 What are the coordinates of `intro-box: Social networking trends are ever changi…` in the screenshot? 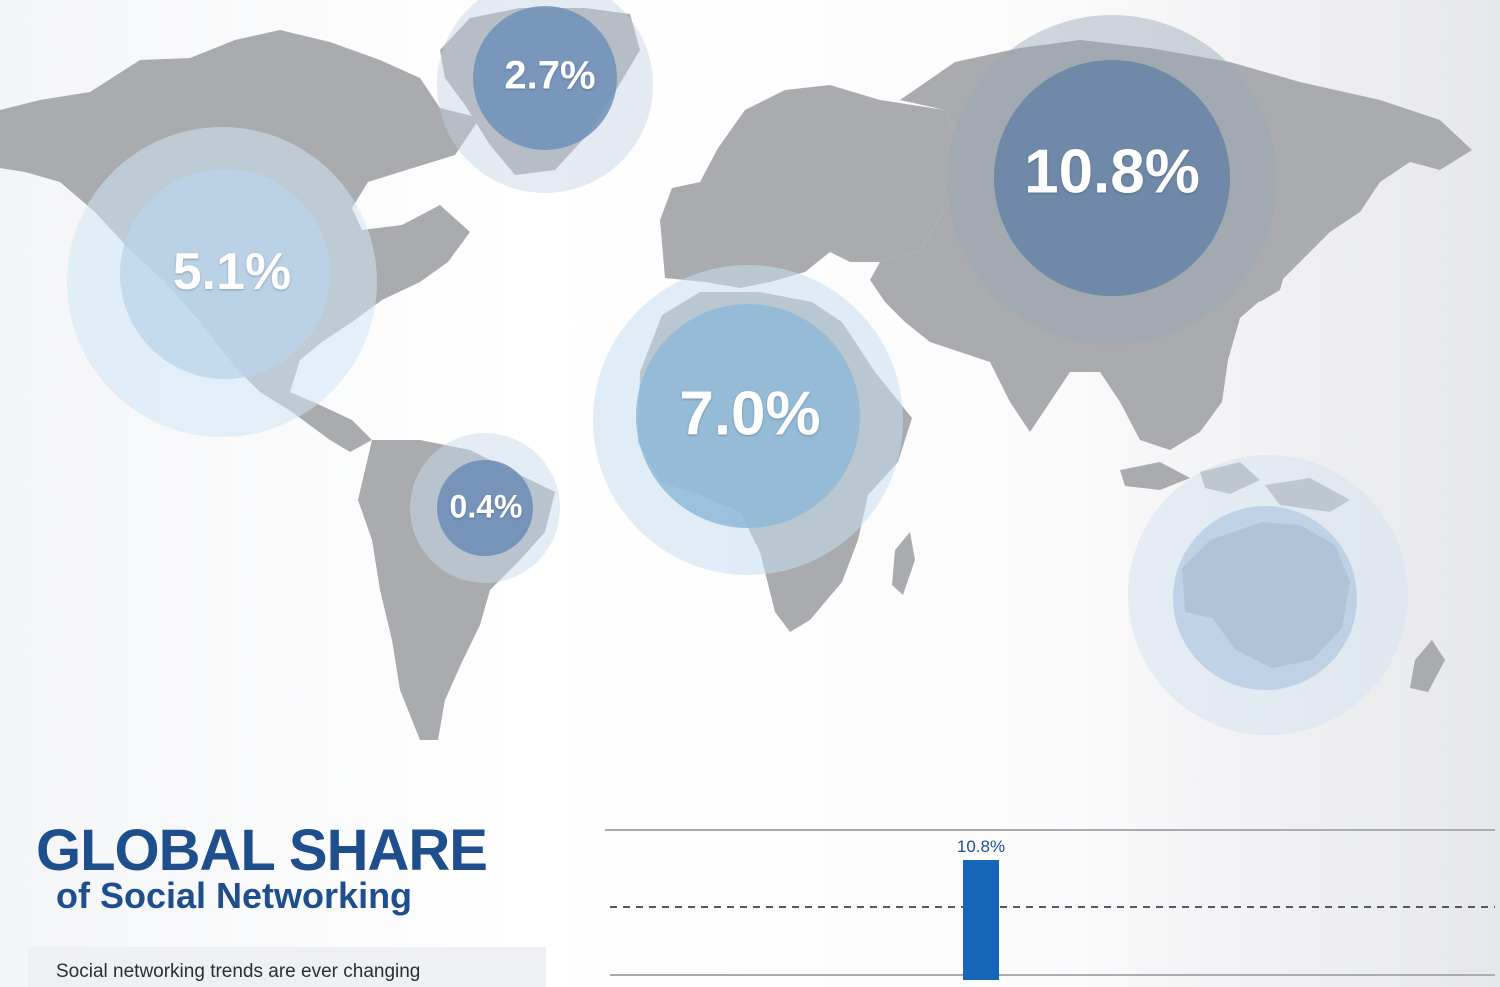 It's located at (287, 967).